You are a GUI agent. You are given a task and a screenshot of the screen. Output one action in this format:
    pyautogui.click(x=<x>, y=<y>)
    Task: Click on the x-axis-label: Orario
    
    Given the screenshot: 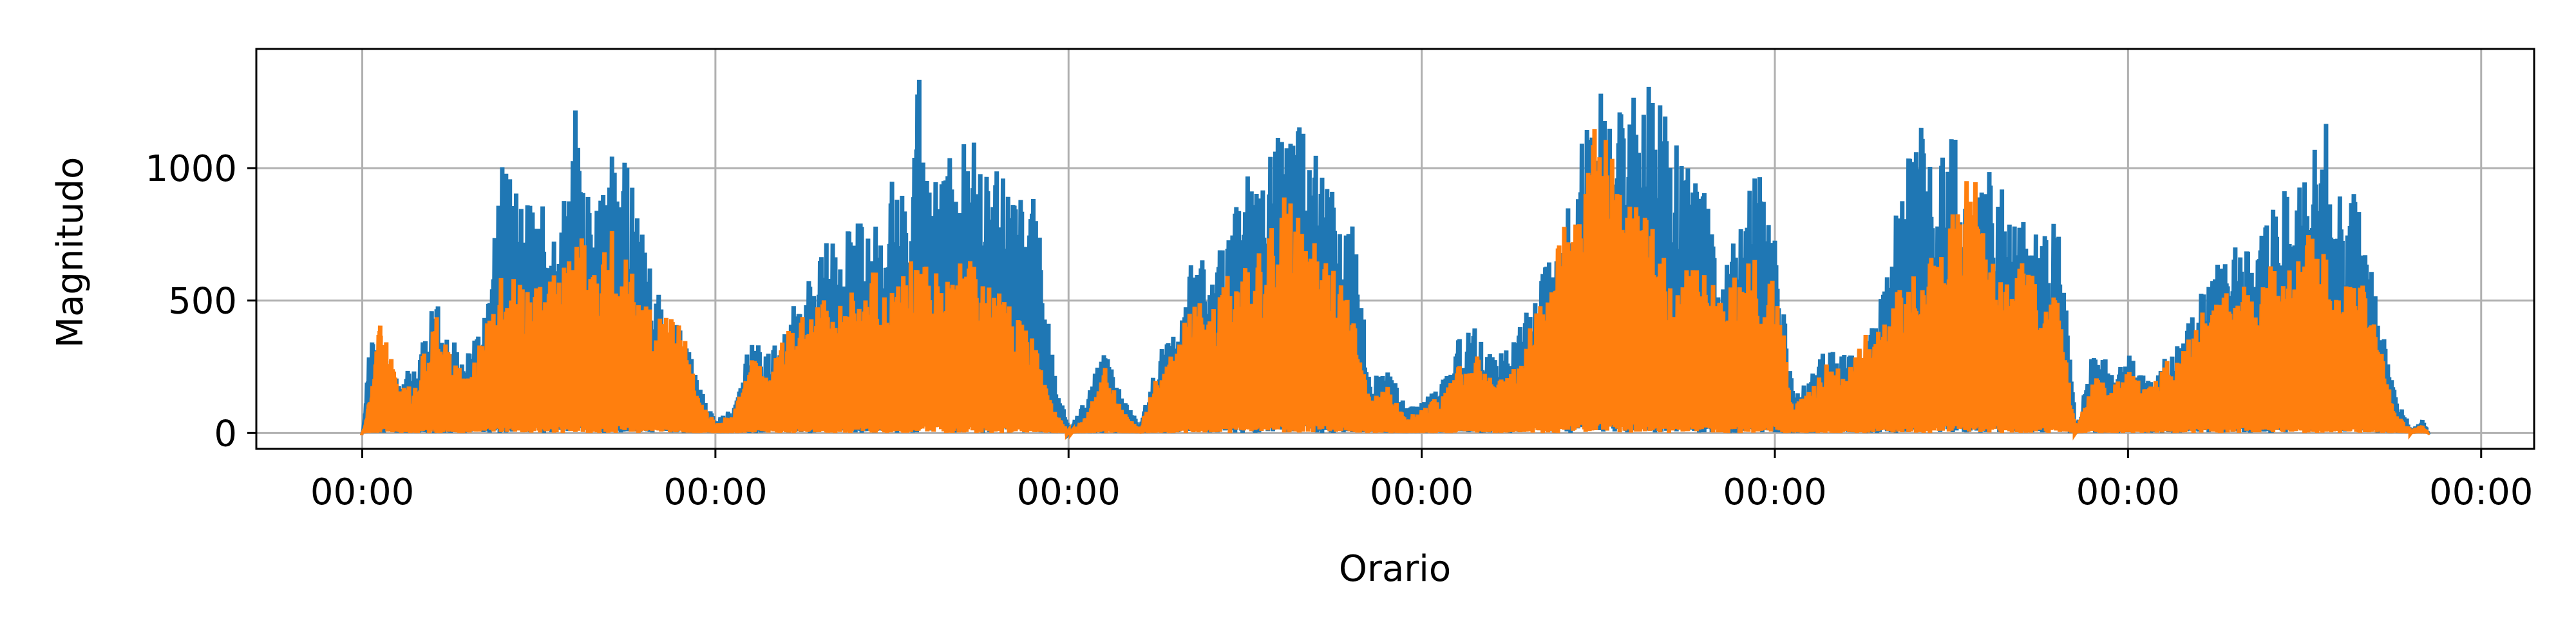 What is the action you would take?
    pyautogui.click(x=1395, y=569)
    